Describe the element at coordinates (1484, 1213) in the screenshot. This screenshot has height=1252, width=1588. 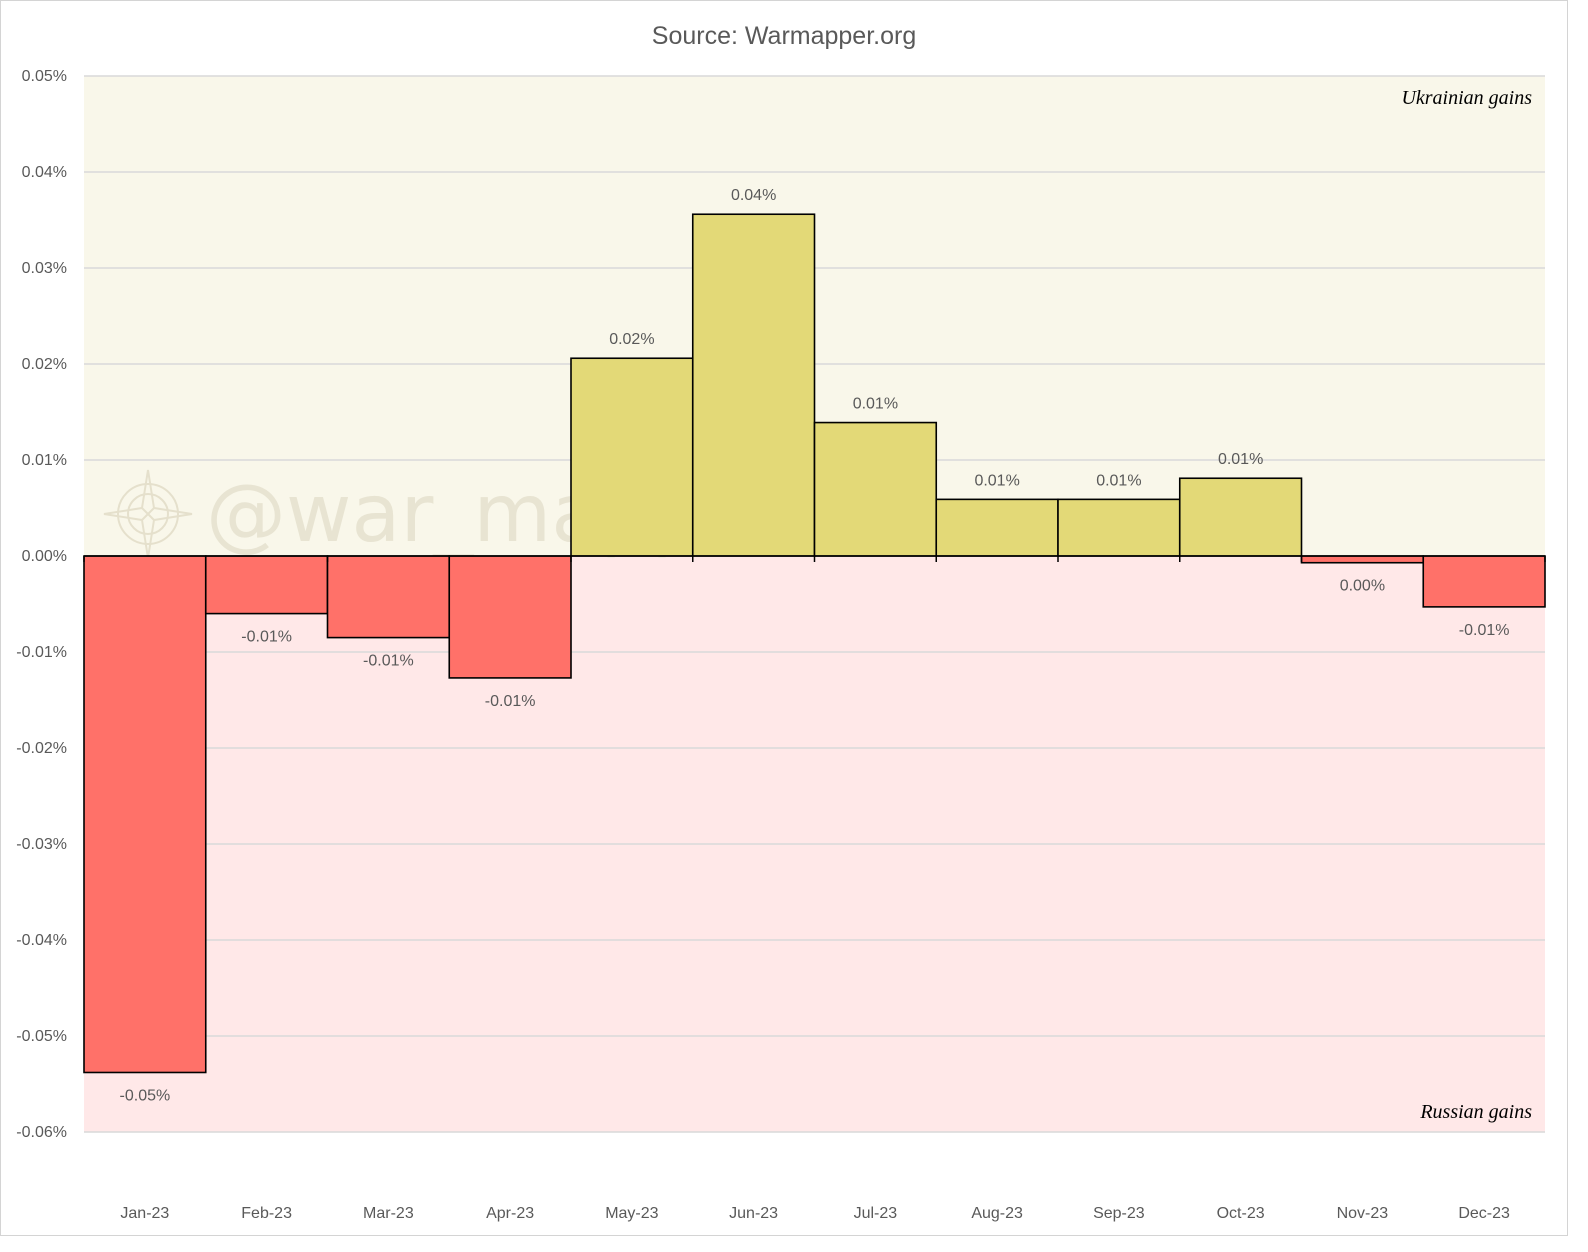
I see `x-tick-label: Dec-23` at that location.